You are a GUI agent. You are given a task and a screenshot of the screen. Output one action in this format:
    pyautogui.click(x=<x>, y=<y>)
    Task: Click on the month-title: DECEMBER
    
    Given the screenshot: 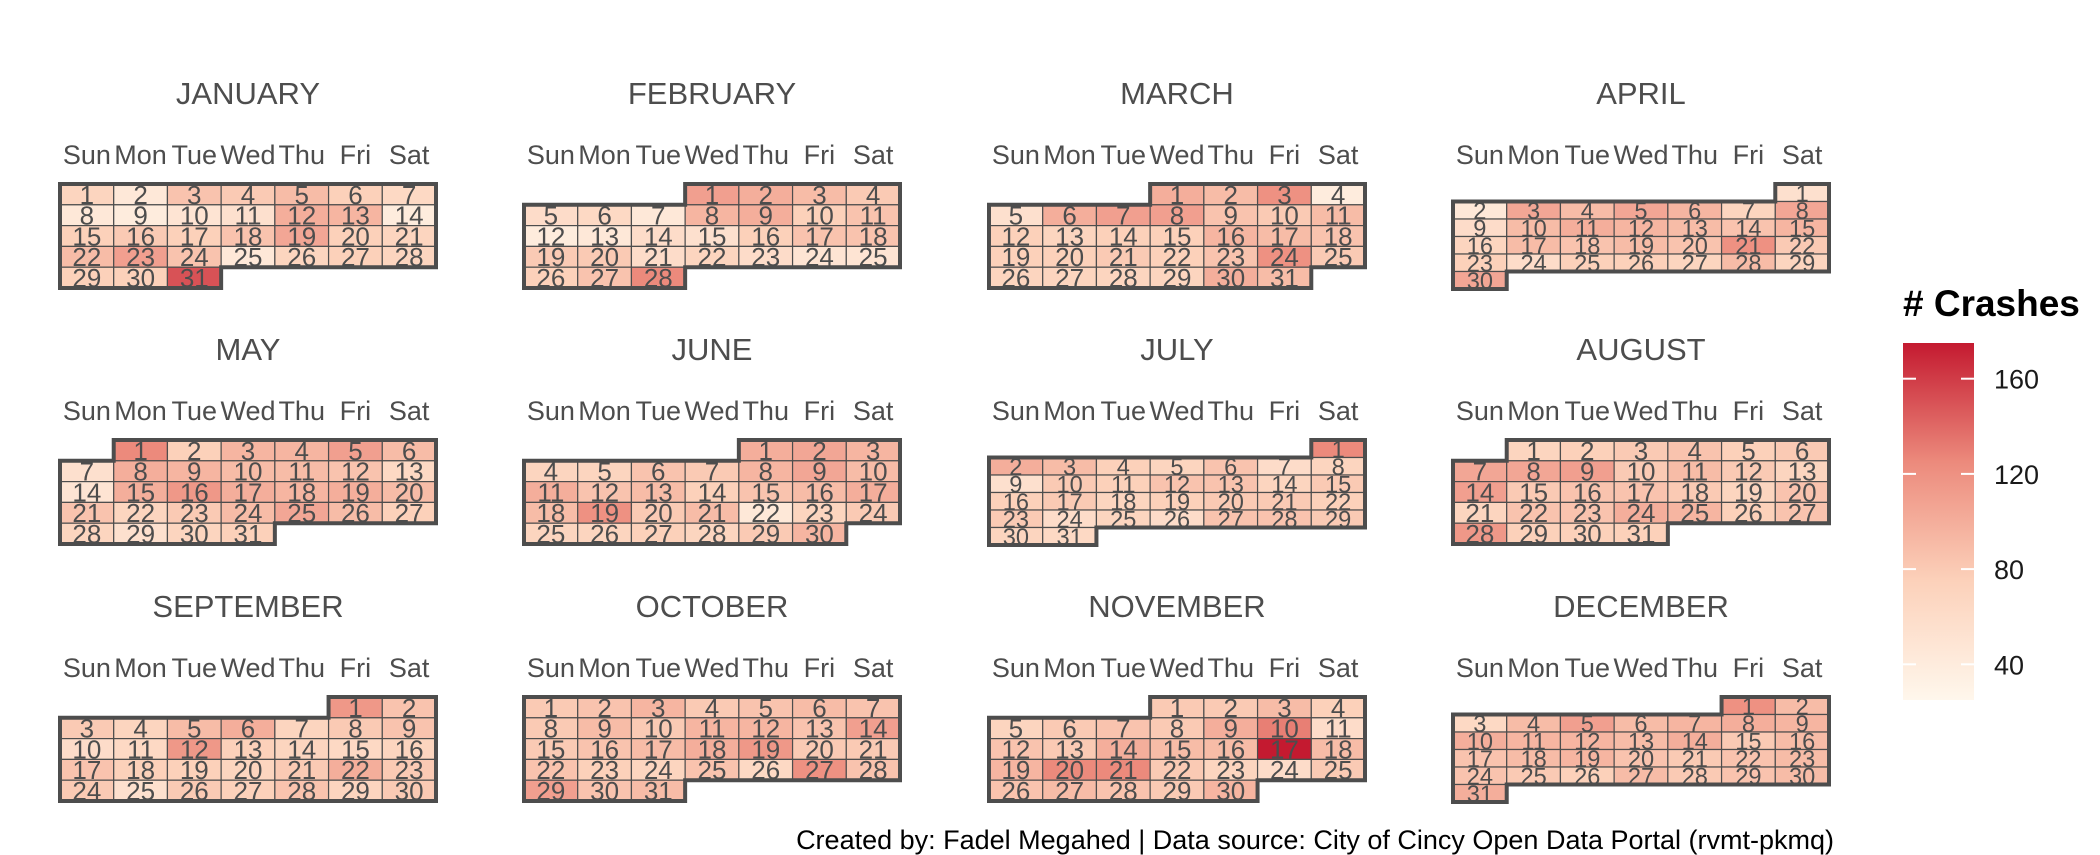 What is the action you would take?
    pyautogui.click(x=1641, y=606)
    